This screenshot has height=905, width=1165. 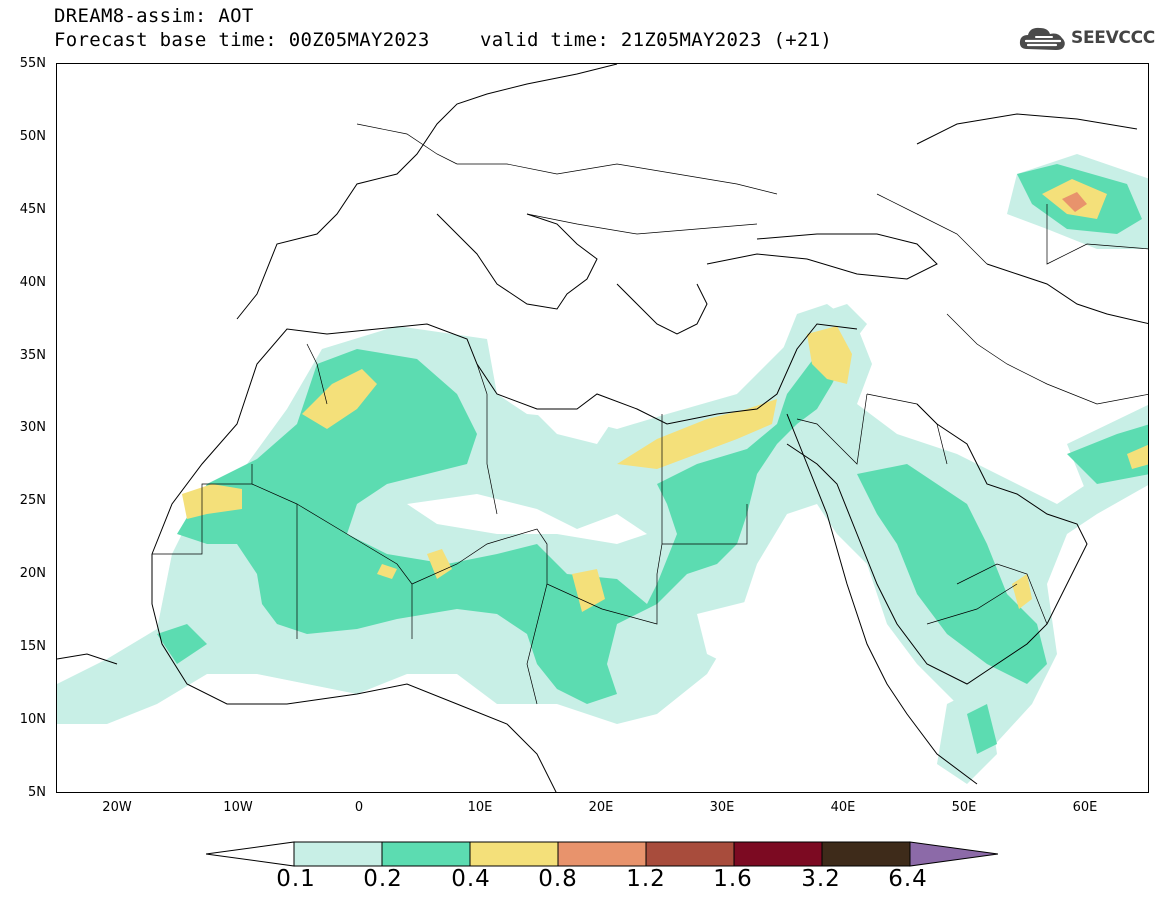 I want to click on colorbar-label: 0.8, so click(x=558, y=879).